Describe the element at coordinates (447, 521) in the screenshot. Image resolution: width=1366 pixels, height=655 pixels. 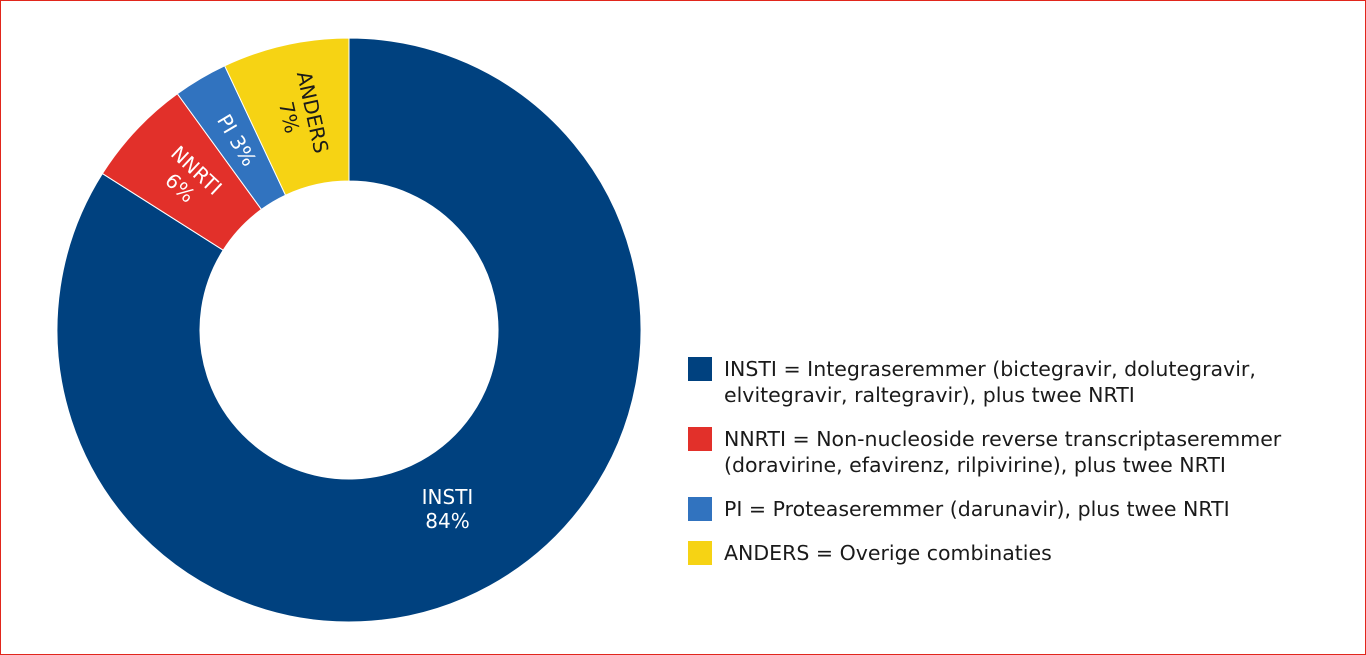
I see `slice-label-insti-value: 84%` at that location.